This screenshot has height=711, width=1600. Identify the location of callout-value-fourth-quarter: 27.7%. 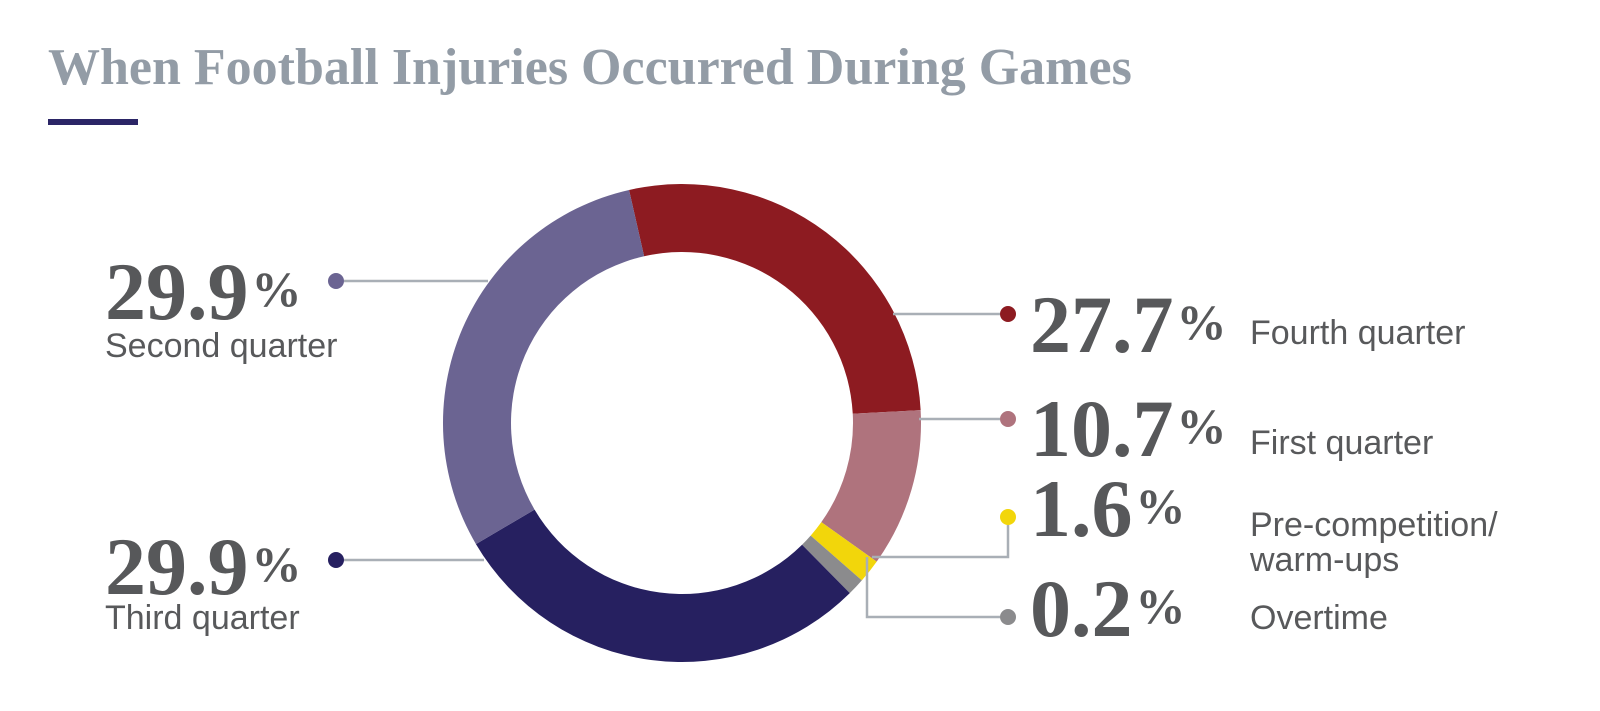
(1128, 325).